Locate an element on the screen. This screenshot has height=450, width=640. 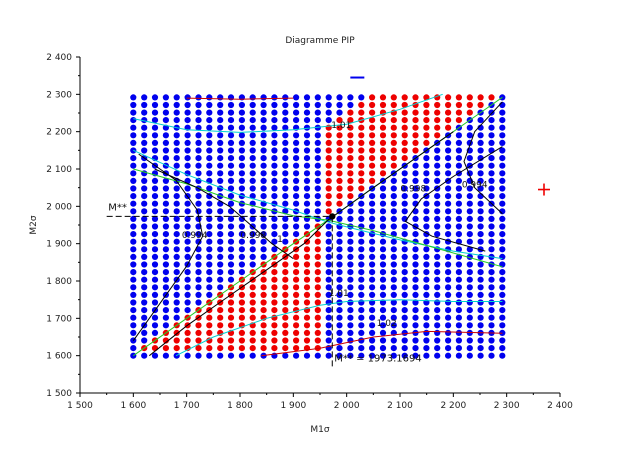
m-star-value: M** = 1973.1694 is located at coordinates (377, 358).